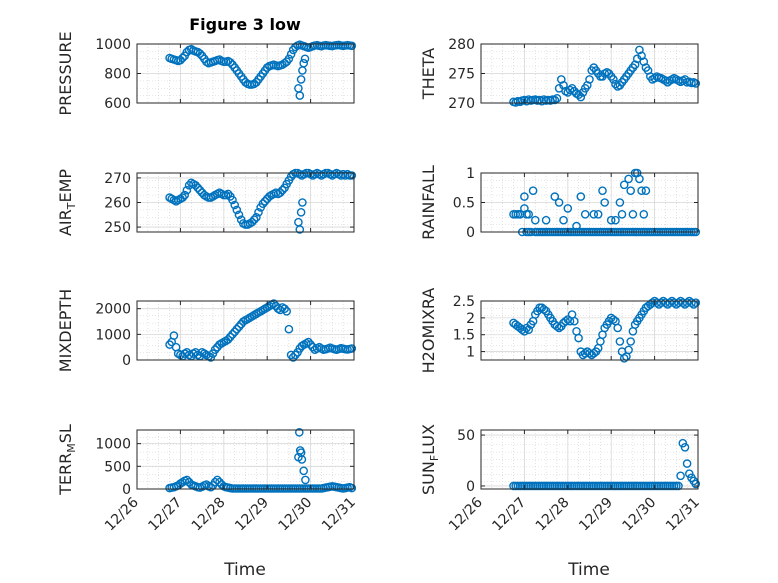 This screenshot has width=778, height=583. Describe the element at coordinates (470, 174) in the screenshot. I see `y-tick-label: 1` at that location.